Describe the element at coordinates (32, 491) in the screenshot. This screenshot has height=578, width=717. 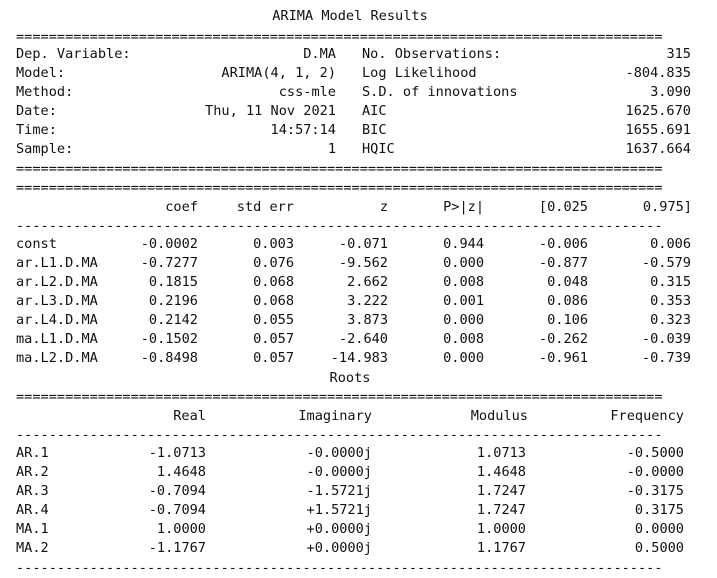
I see `root-row-name: AR.3` at that location.